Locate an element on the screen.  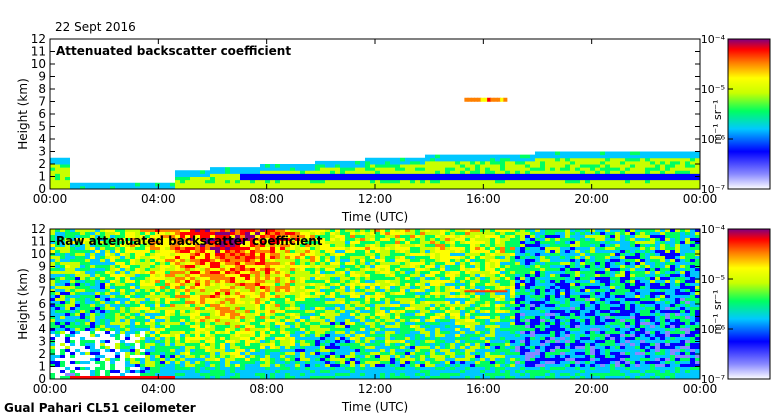
colorbar-tick-label: 10⁻⁵ is located at coordinates (713, 89).